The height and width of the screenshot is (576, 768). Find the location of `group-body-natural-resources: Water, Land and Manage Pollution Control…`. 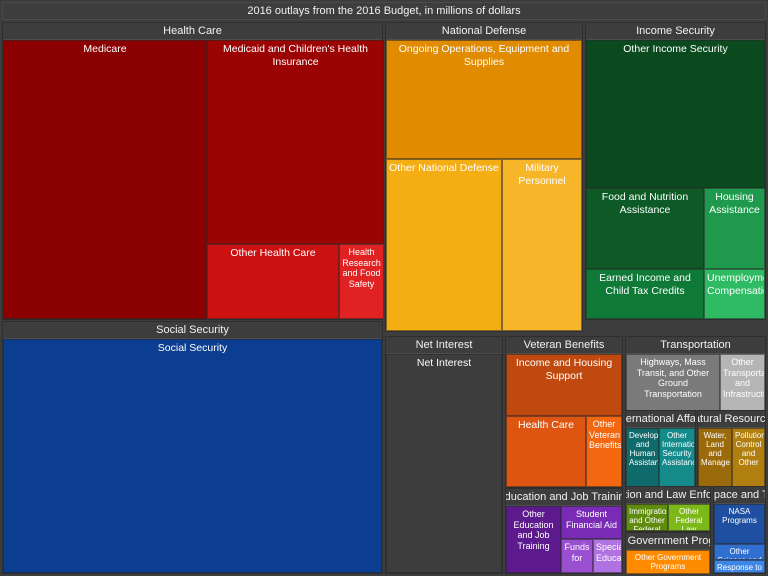

group-body-natural-resources: Water, Land and Manage Pollution Control… is located at coordinates (731, 457).